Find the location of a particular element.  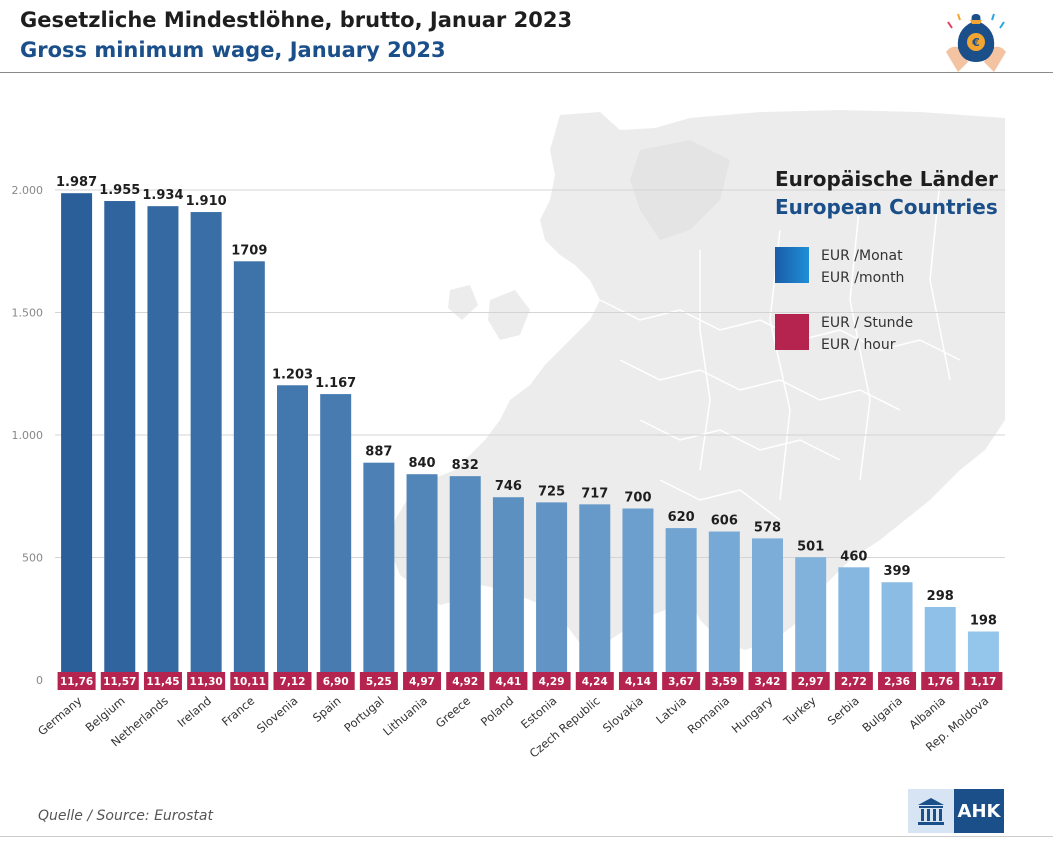

x-category-label: Lithuania is located at coordinates (405, 716).